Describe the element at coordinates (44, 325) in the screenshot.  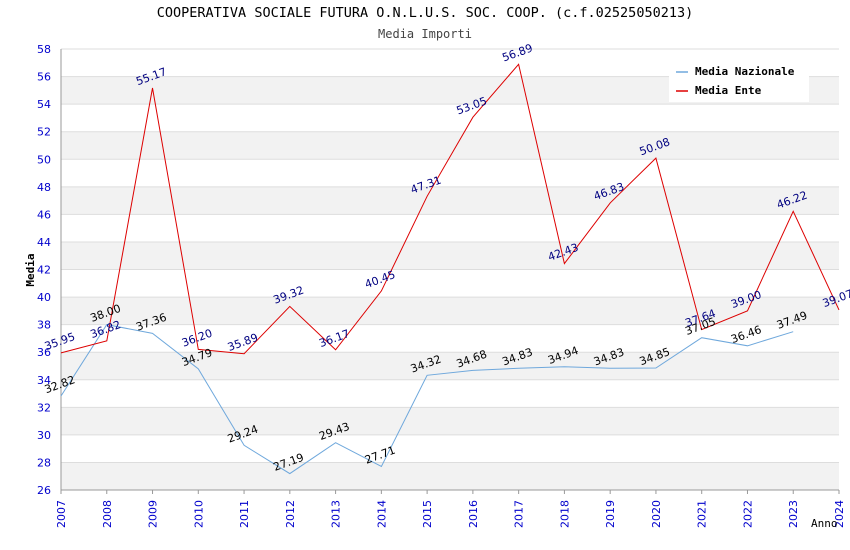
I see `y-tick-label: 38` at that location.